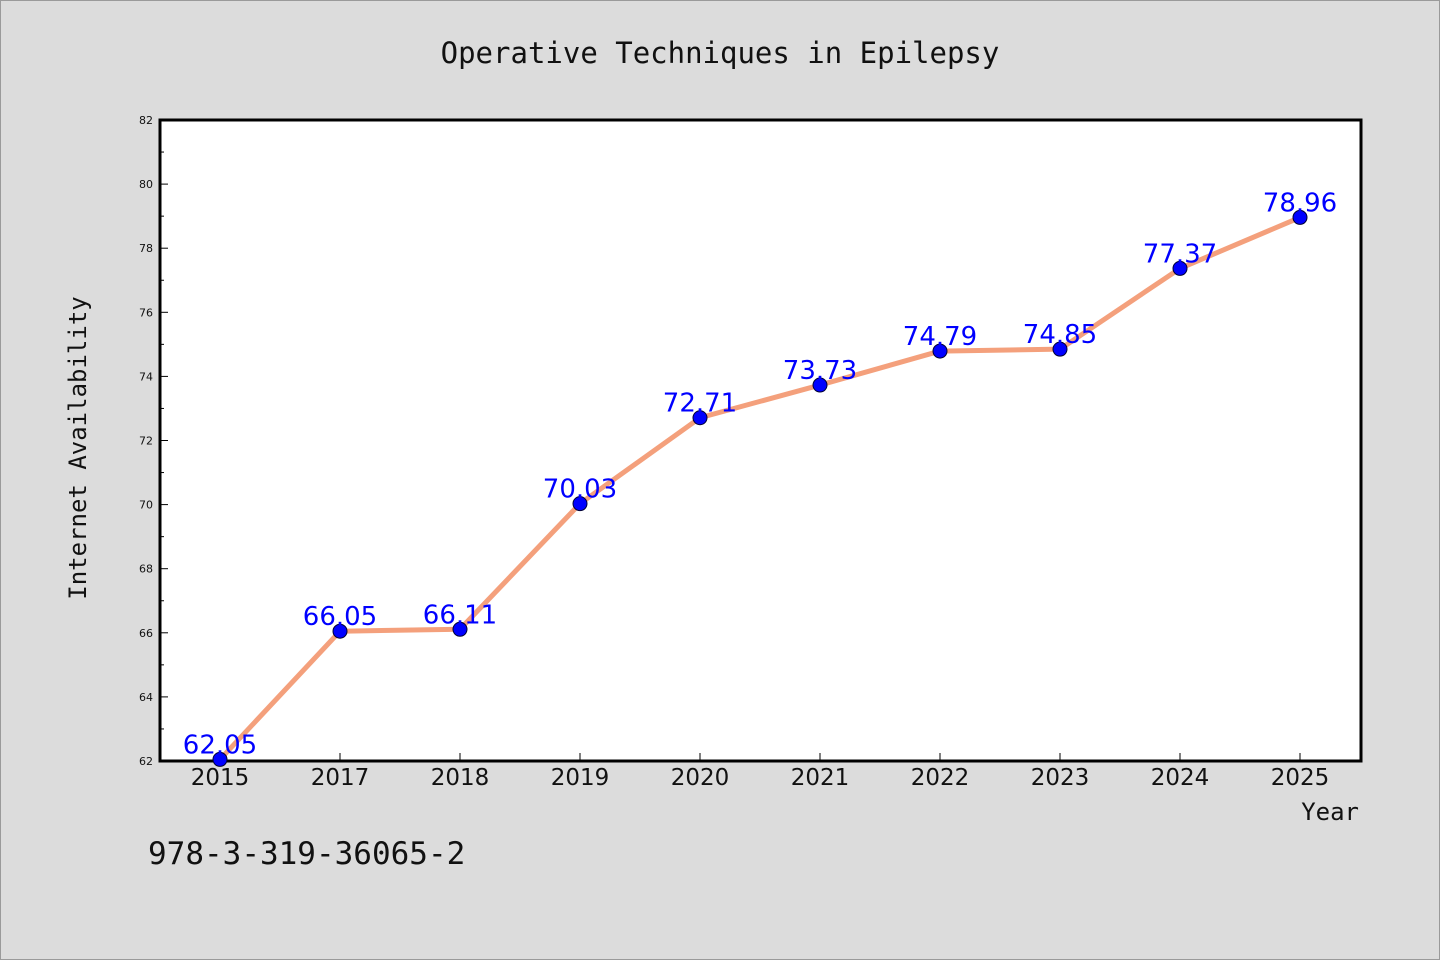 The width and height of the screenshot is (1440, 960). What do you see at coordinates (820, 778) in the screenshot?
I see `x-tick-label: 2021` at bounding box center [820, 778].